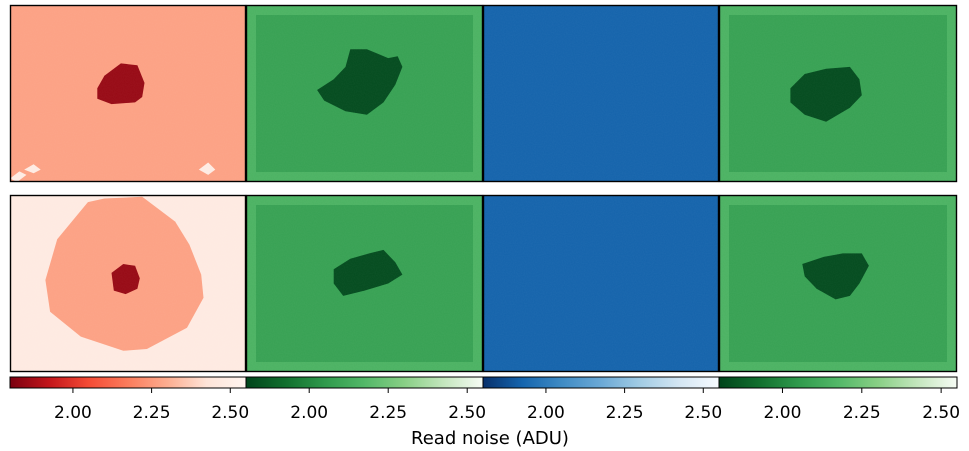  I want to click on colorbar-strip, so click(483, 382).